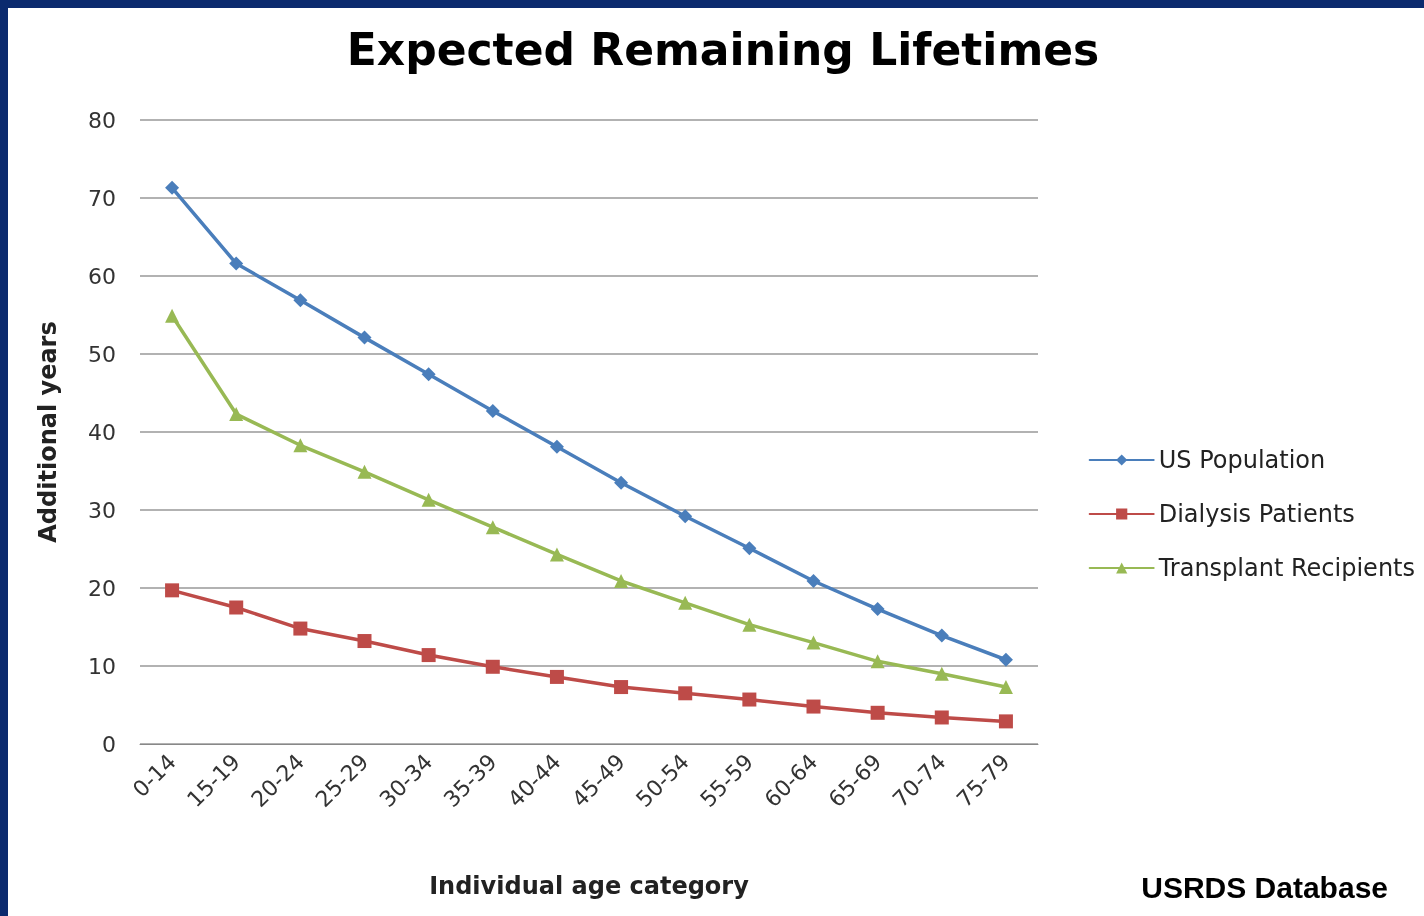  Describe the element at coordinates (1286, 568) in the screenshot. I see `legend-label: Transplant Recipients` at that location.